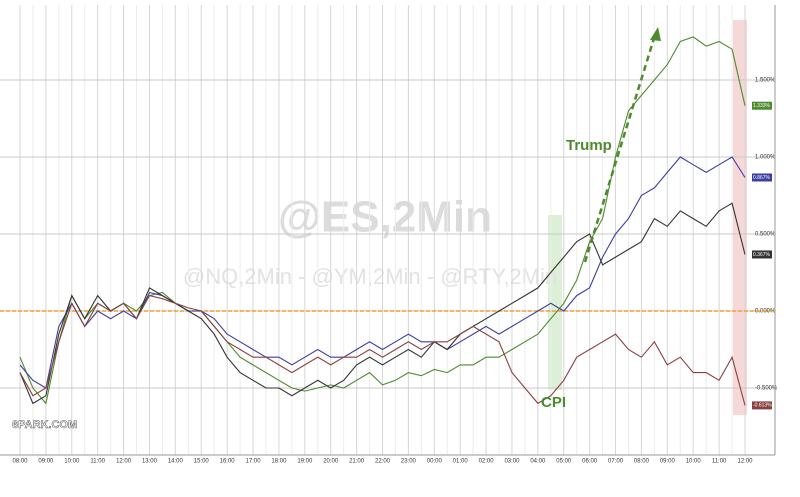 The image size is (800, 497). What do you see at coordinates (765, 235) in the screenshot?
I see `y-tick-label: 0.500%` at bounding box center [765, 235].